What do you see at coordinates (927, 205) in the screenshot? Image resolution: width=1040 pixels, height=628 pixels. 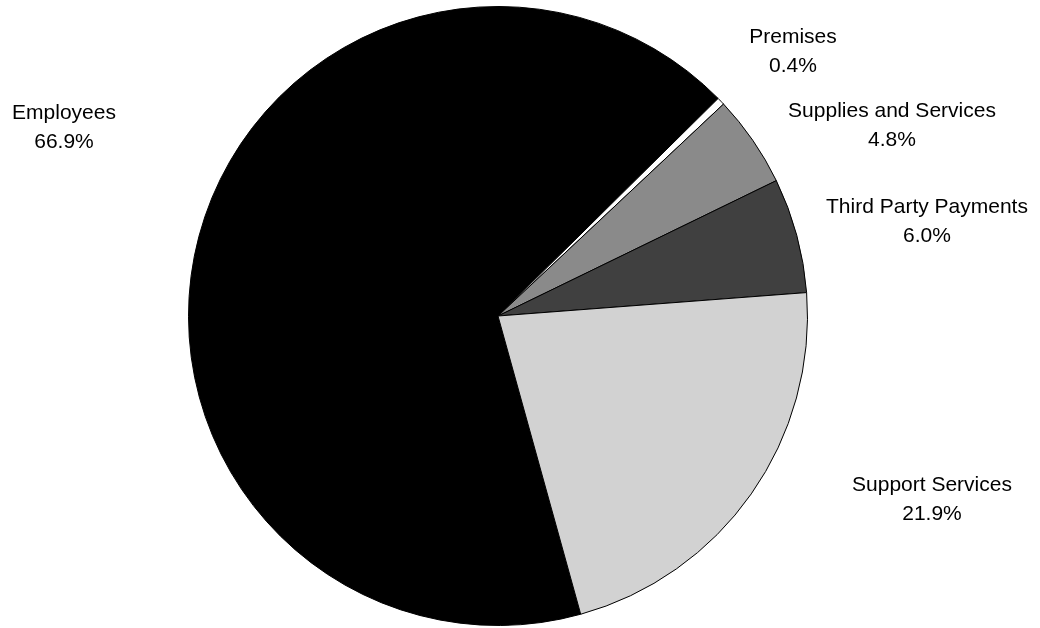 I see `slice-label: Third Party Payments` at bounding box center [927, 205].